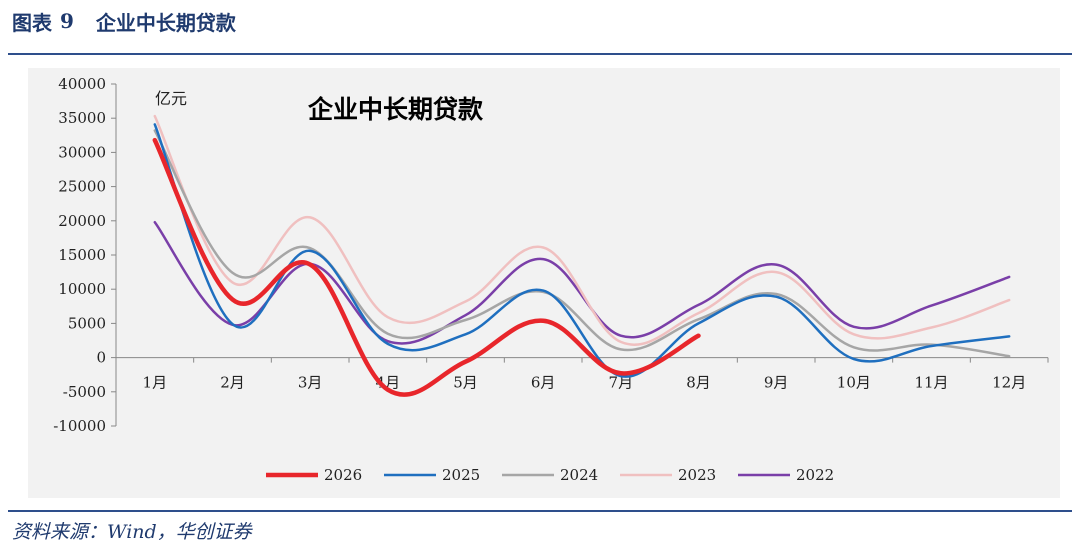 This screenshot has width=1080, height=555. I want to click on y-tick-label: 5000, so click(87, 323).